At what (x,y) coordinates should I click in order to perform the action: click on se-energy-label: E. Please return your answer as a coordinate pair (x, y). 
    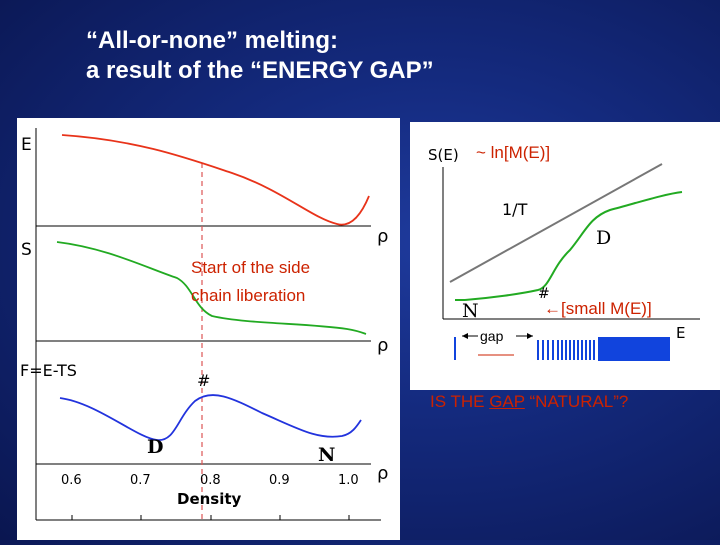
    Looking at the image, I should click on (680, 333).